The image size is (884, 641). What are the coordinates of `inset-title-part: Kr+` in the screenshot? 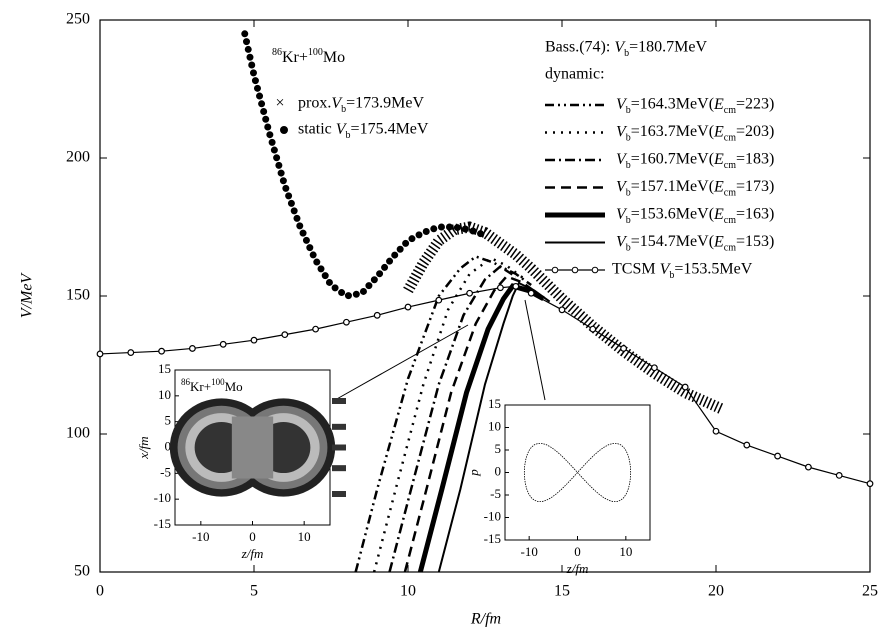 It's located at (200, 386).